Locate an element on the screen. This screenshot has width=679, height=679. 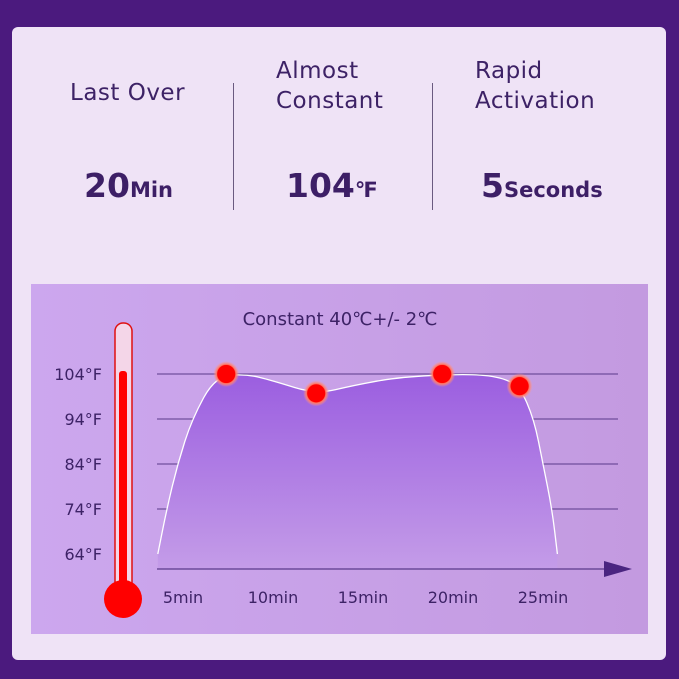
arrow-icon is located at coordinates (618, 569).